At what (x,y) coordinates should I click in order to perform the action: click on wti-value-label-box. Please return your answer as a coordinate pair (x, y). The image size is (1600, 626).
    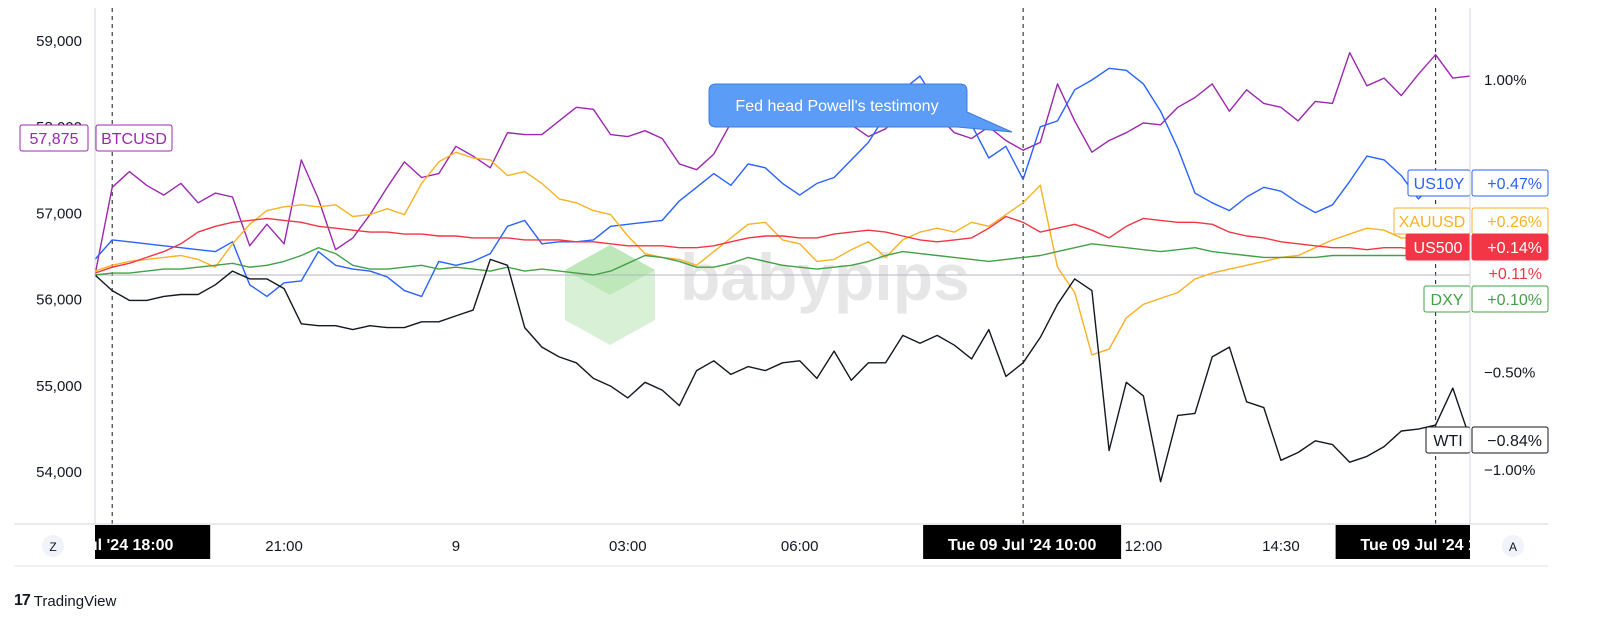
    Looking at the image, I should click on (1510, 440).